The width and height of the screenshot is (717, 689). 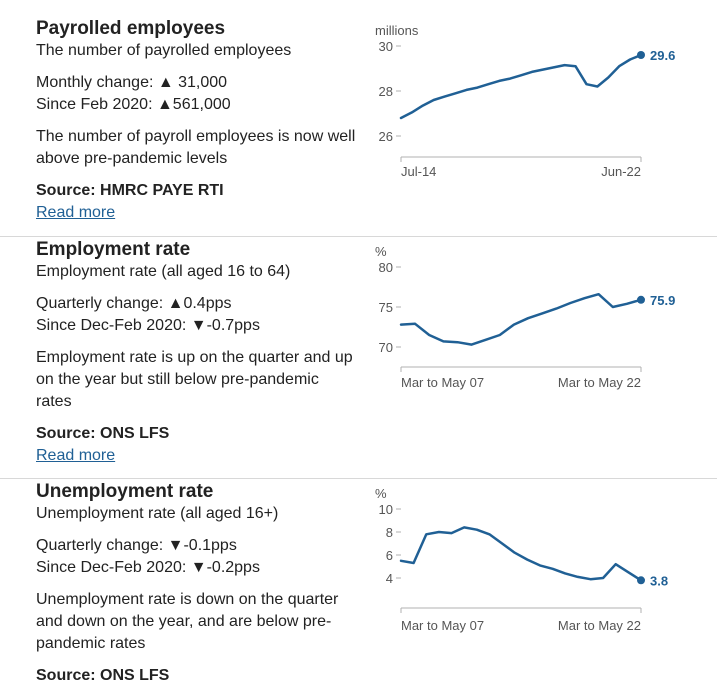 What do you see at coordinates (386, 347) in the screenshot?
I see `y-tick-label: 70` at bounding box center [386, 347].